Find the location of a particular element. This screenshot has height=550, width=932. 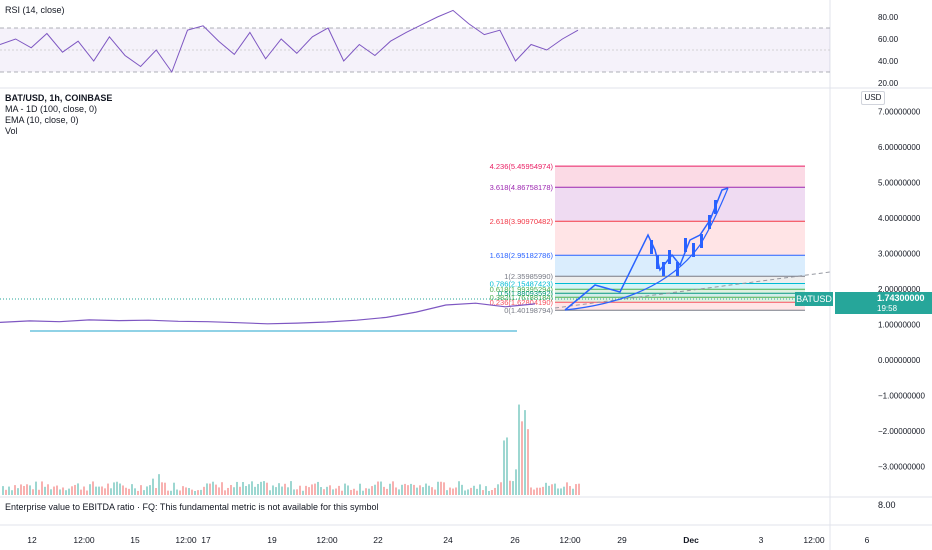

fib-trend-line is located at coordinates (692, 290).